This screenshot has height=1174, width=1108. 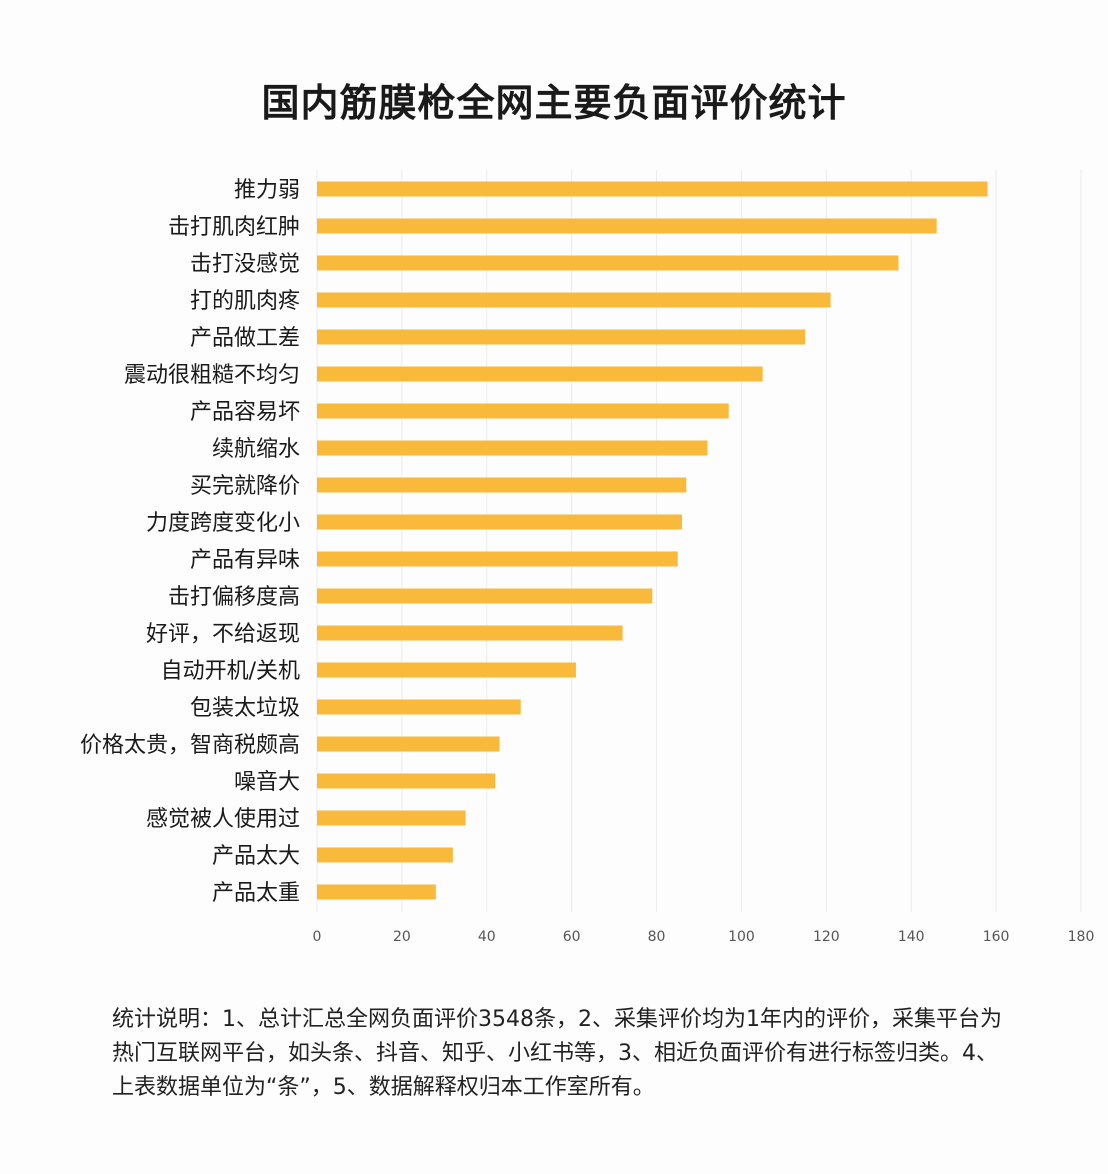 What do you see at coordinates (996, 937) in the screenshot?
I see `x-tick-label: 160` at bounding box center [996, 937].